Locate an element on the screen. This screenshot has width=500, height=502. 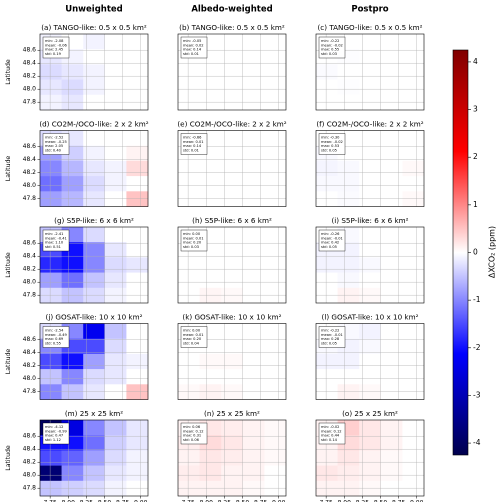
y-tick-label: 48.4 is located at coordinates (30, 159).